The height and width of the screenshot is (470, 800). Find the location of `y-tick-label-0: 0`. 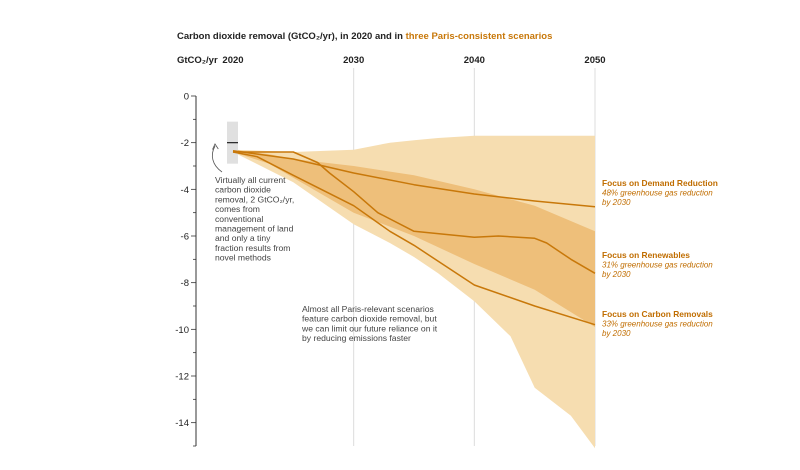

y-tick-label-0: 0 is located at coordinates (186, 97).